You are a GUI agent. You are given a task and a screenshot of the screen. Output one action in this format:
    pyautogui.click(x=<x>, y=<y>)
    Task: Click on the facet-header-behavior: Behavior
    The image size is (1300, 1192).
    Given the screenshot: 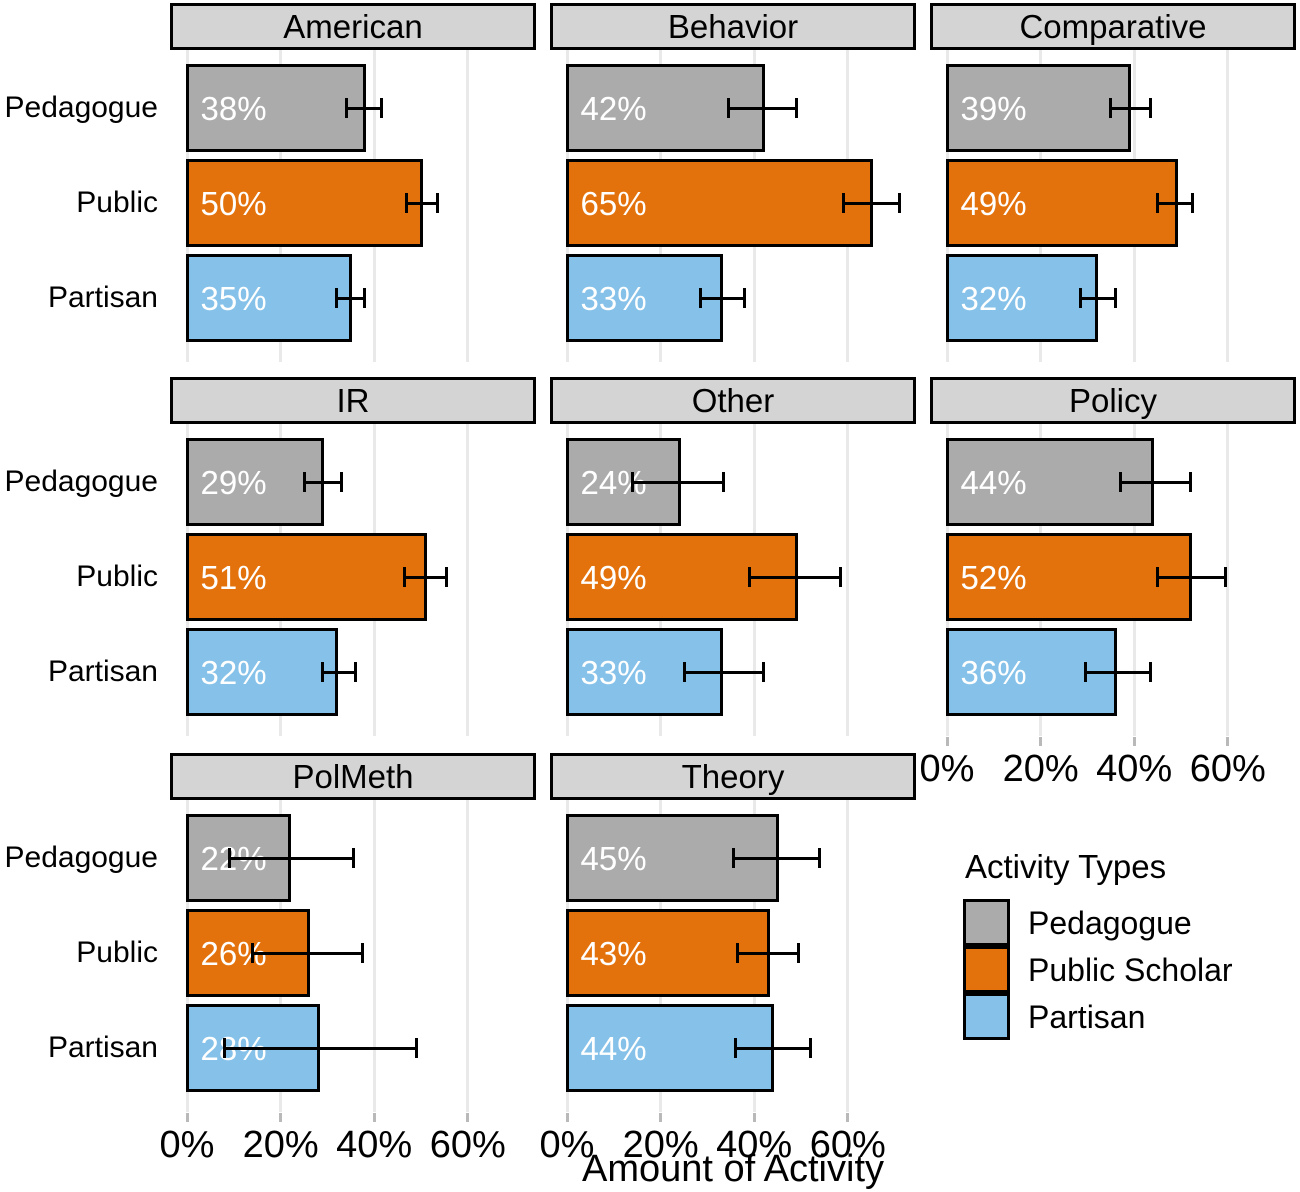 What is the action you would take?
    pyautogui.click(x=733, y=26)
    